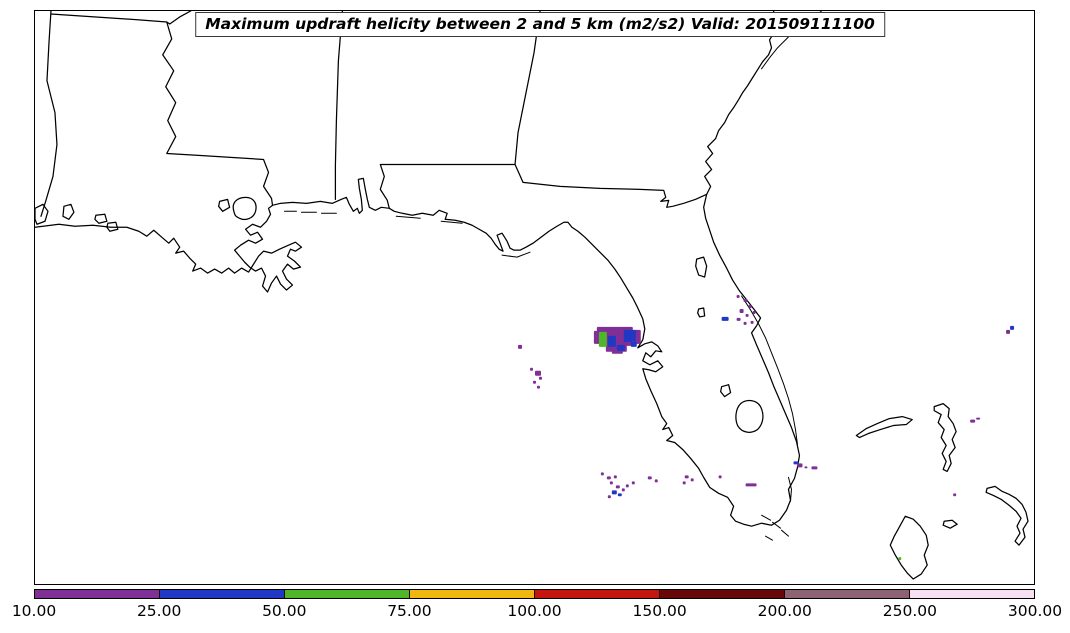 The width and height of the screenshot is (1070, 633). Describe the element at coordinates (534, 611) in the screenshot. I see `colorbar-tick-label: 100.00` at that location.